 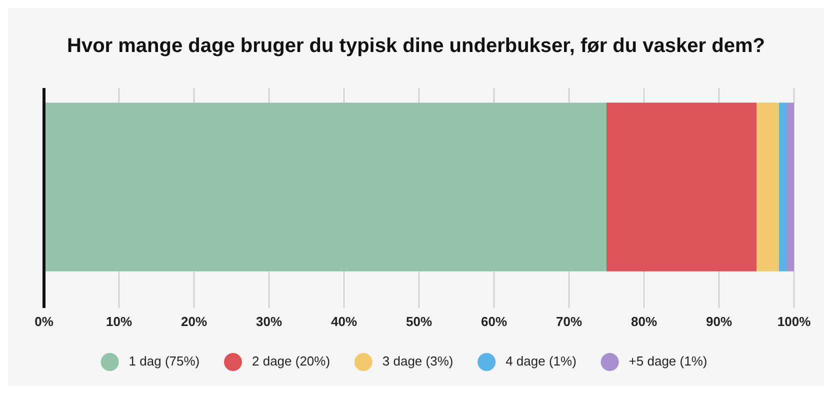 I want to click on chart-title: Hvor mange dage bruger du typisk dine underbukser, før du vasker dem?, so click(x=416, y=46).